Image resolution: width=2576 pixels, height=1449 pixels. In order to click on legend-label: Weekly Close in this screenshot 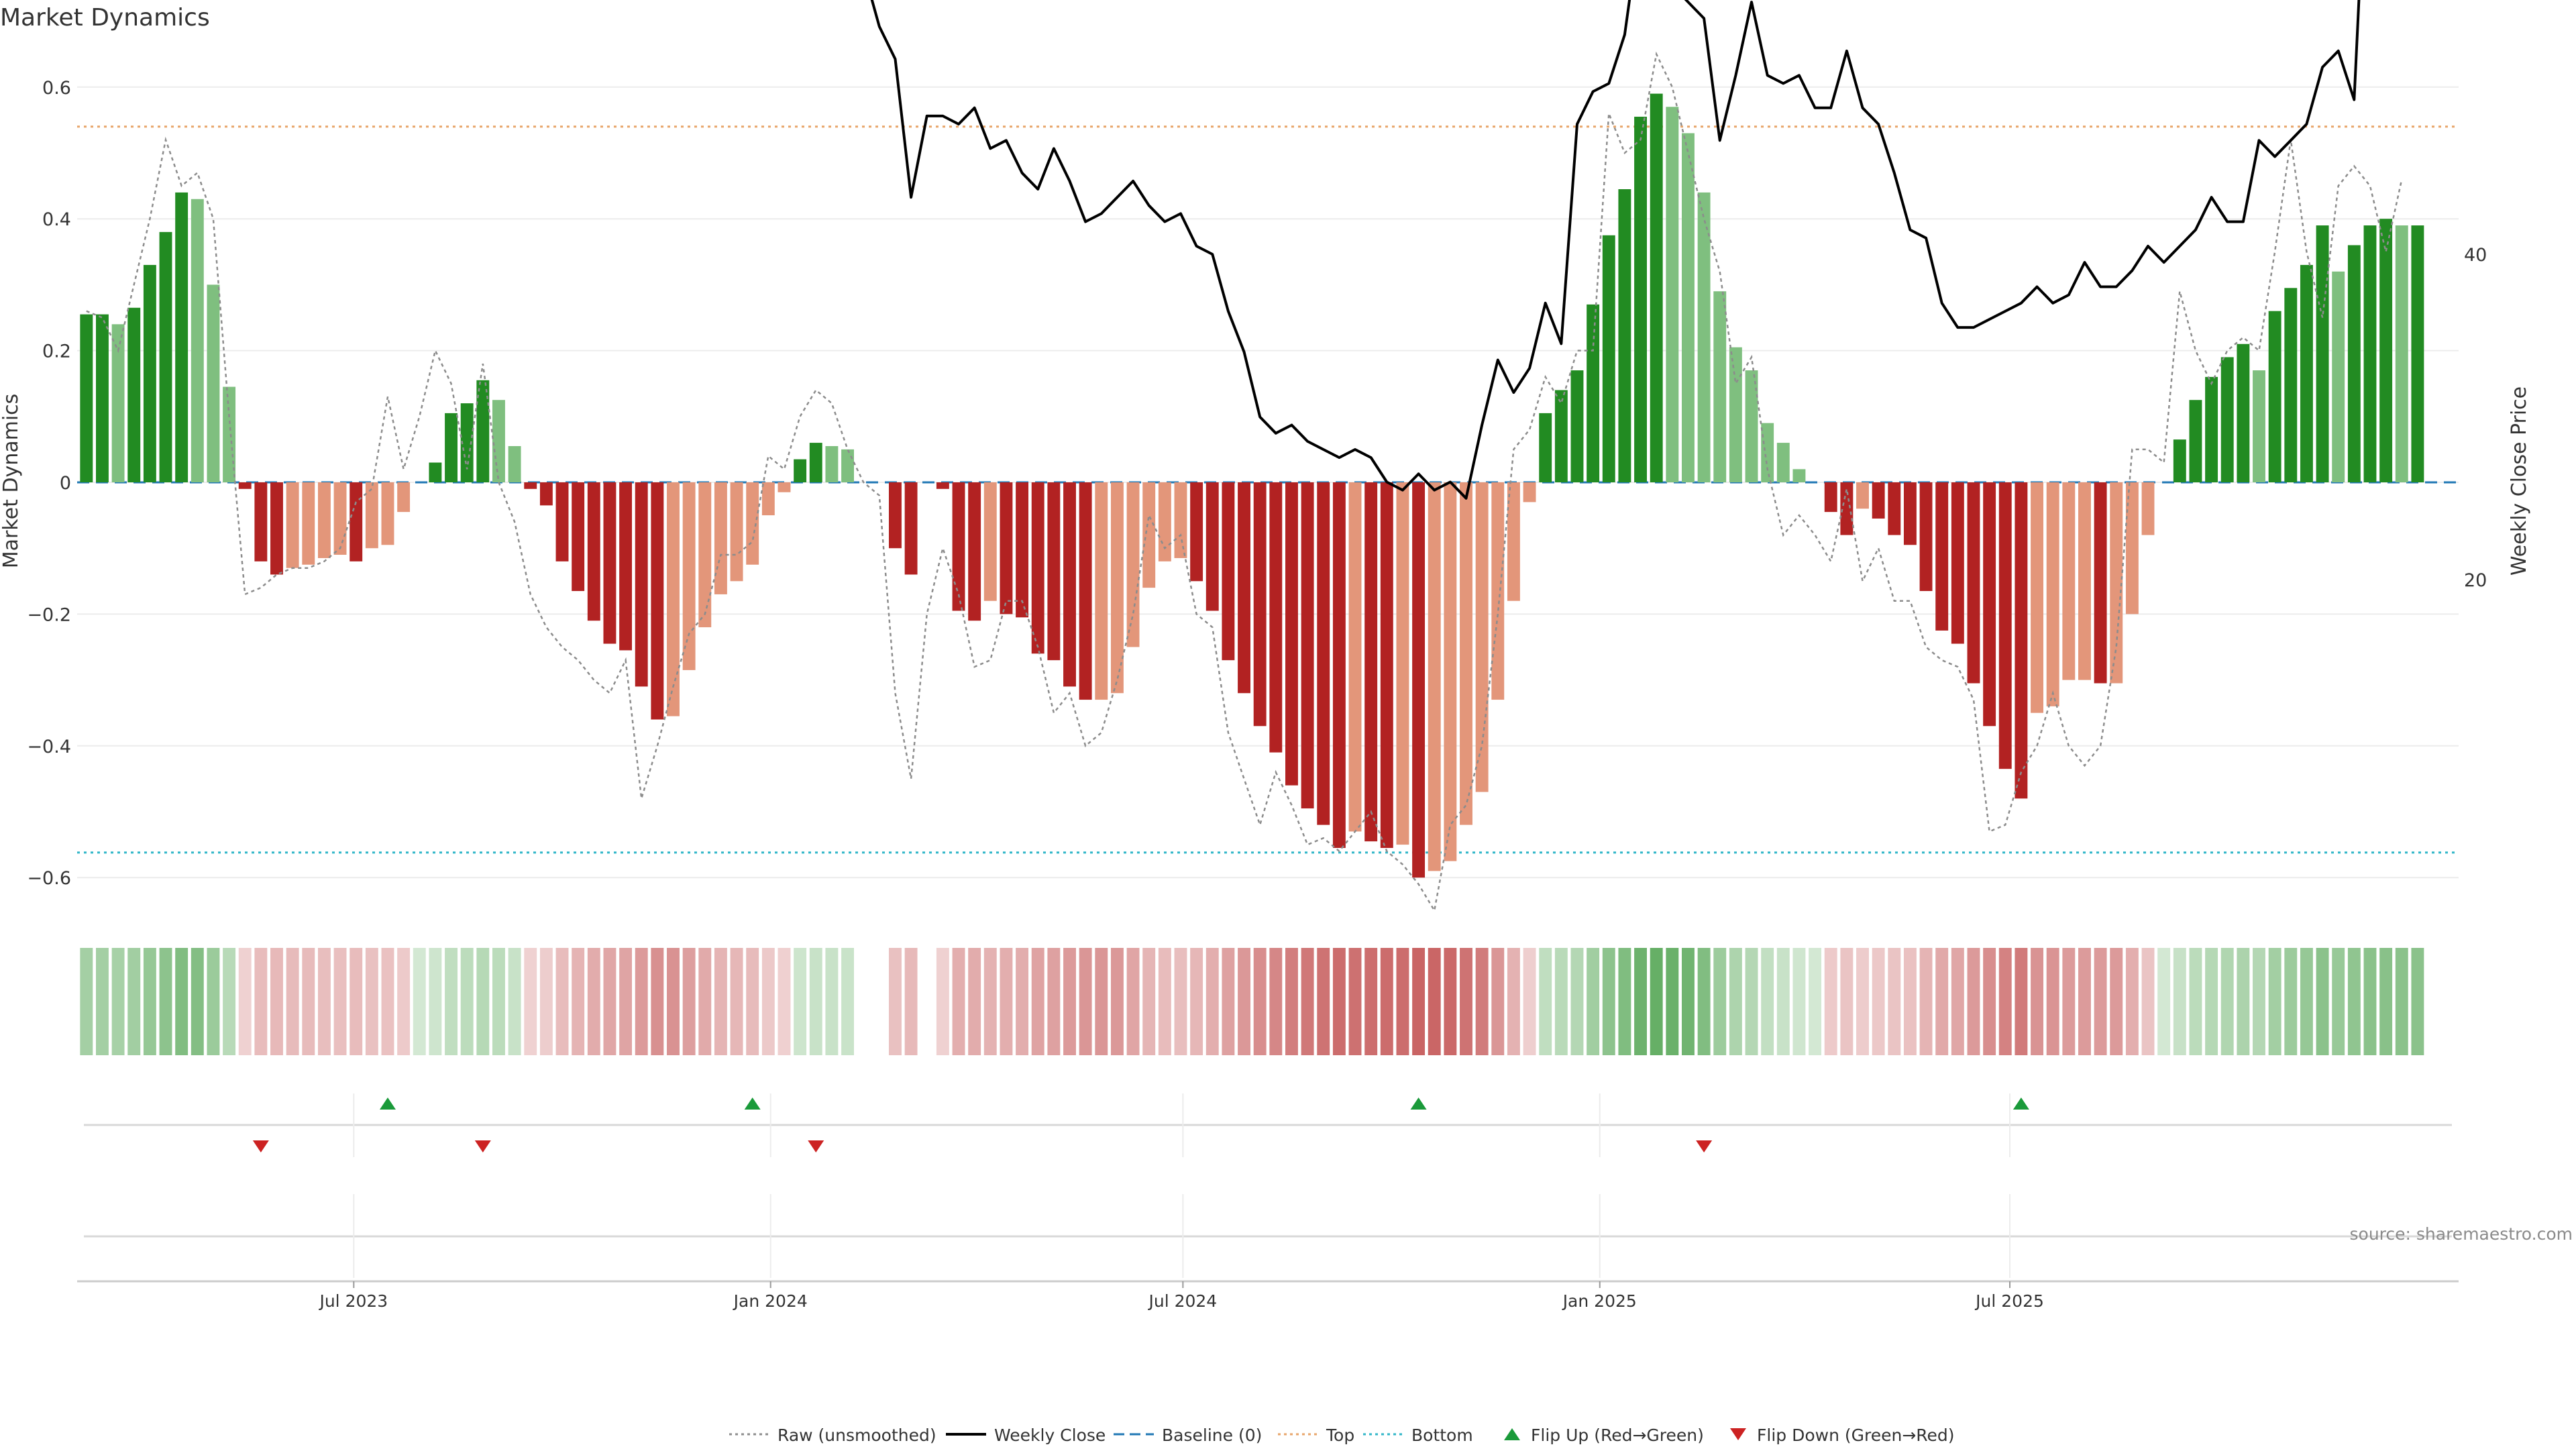, I will do `click(1050, 1435)`.